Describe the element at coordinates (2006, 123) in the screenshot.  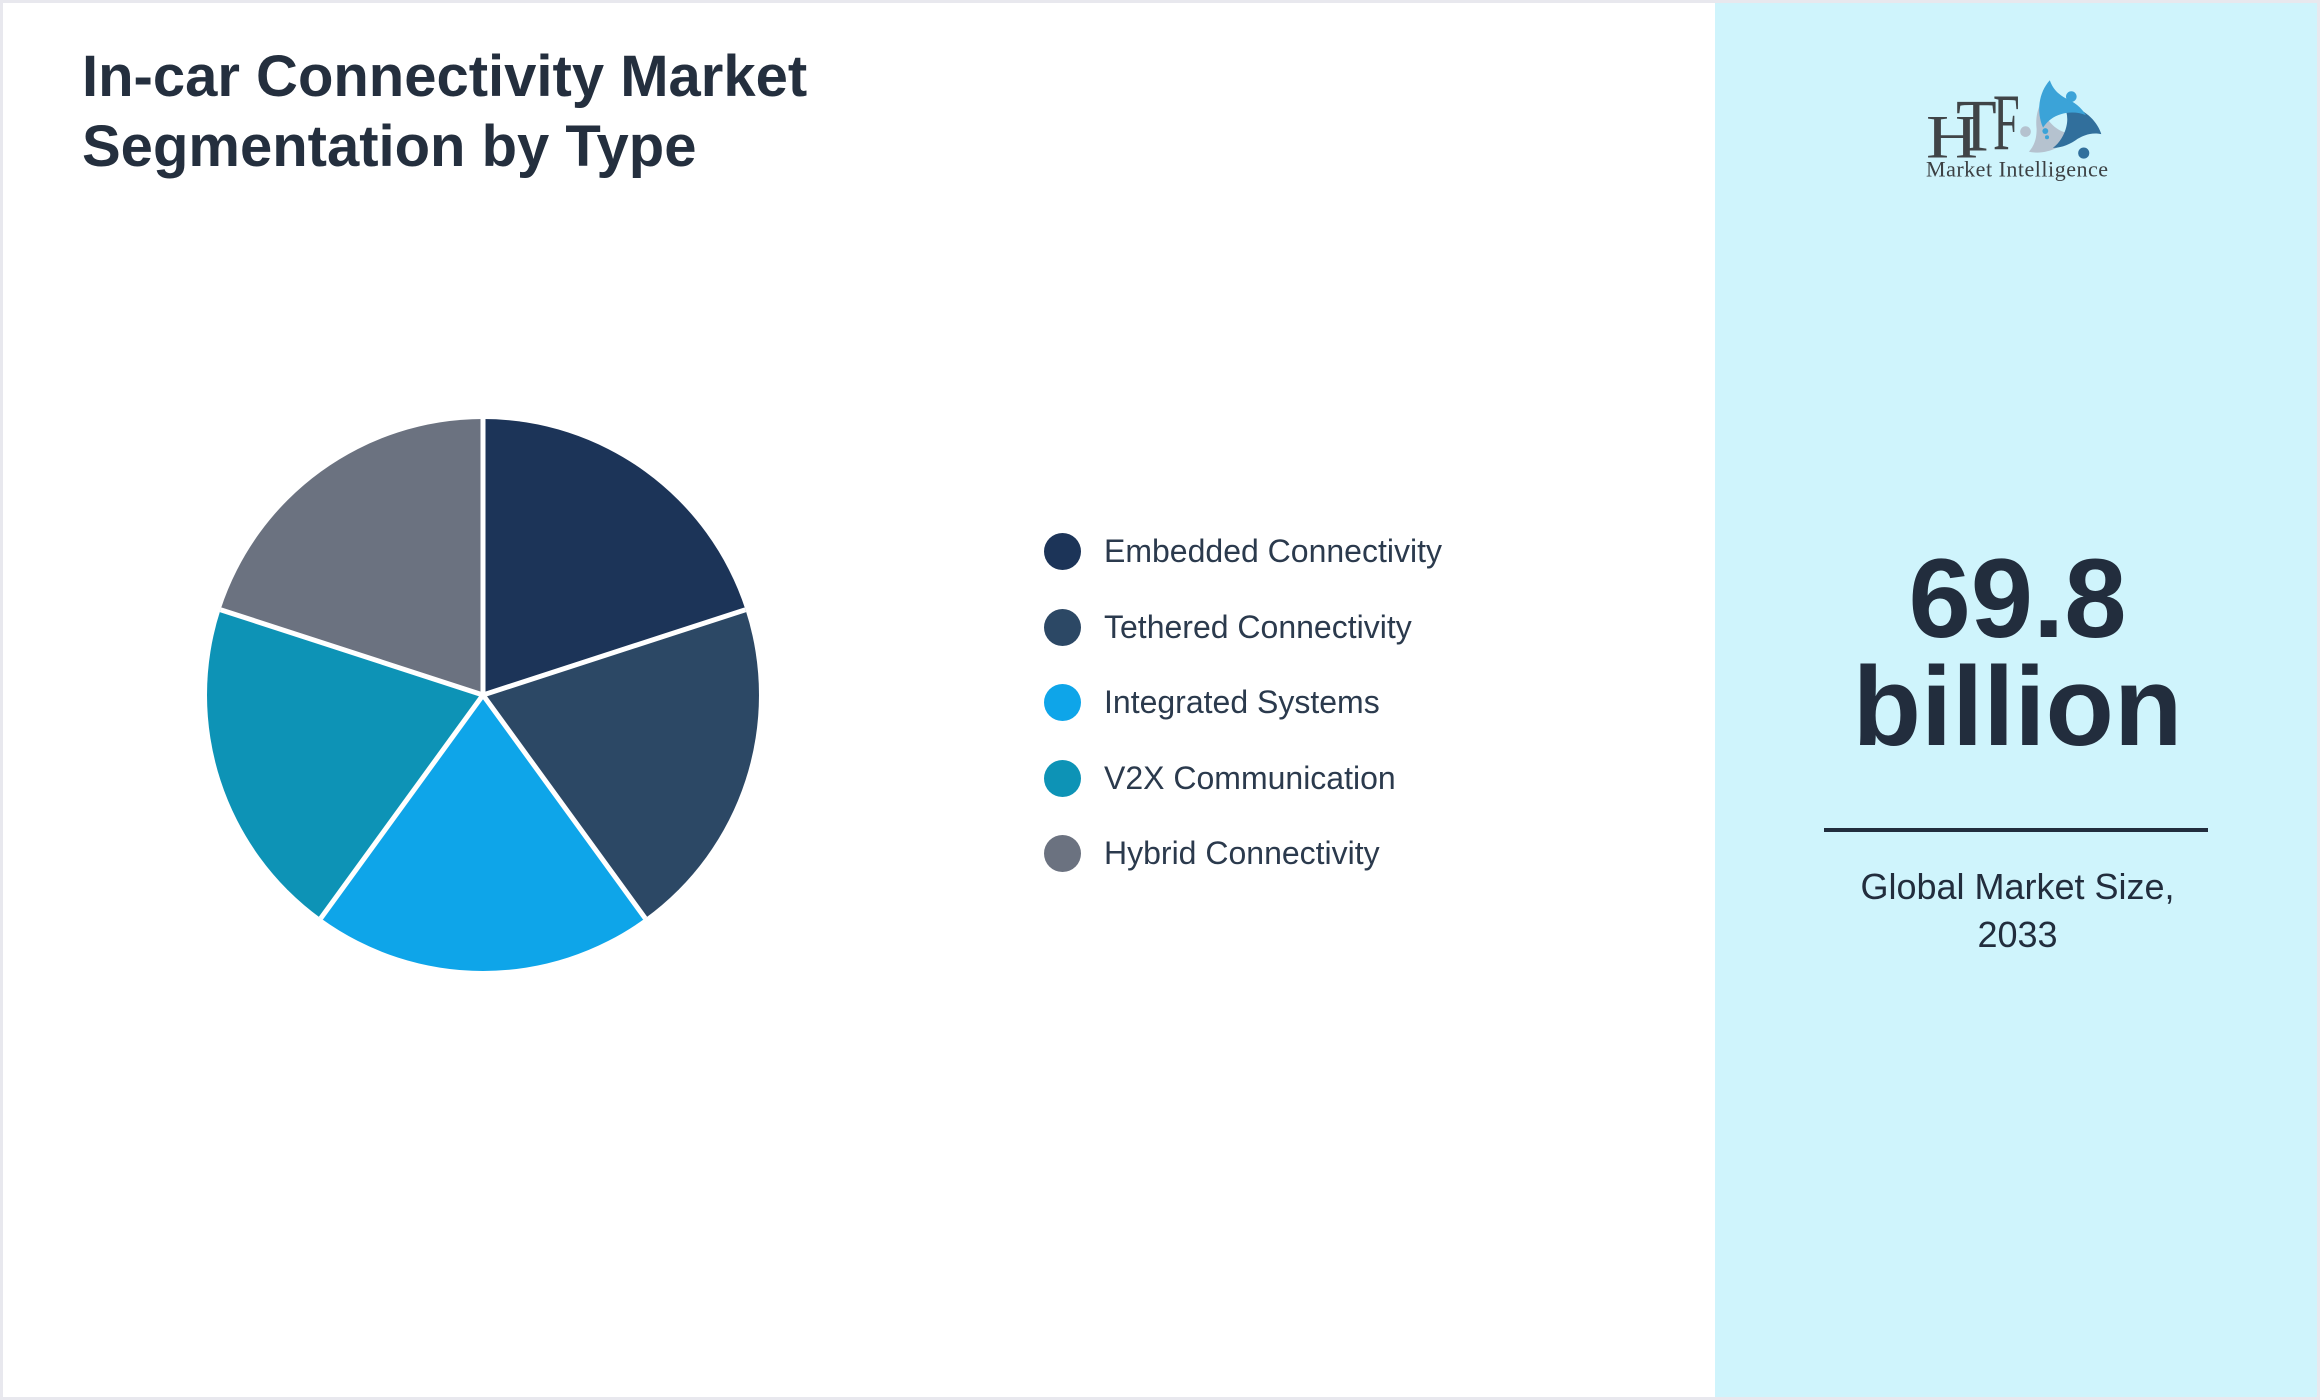
I see `svg-text: F` at that location.